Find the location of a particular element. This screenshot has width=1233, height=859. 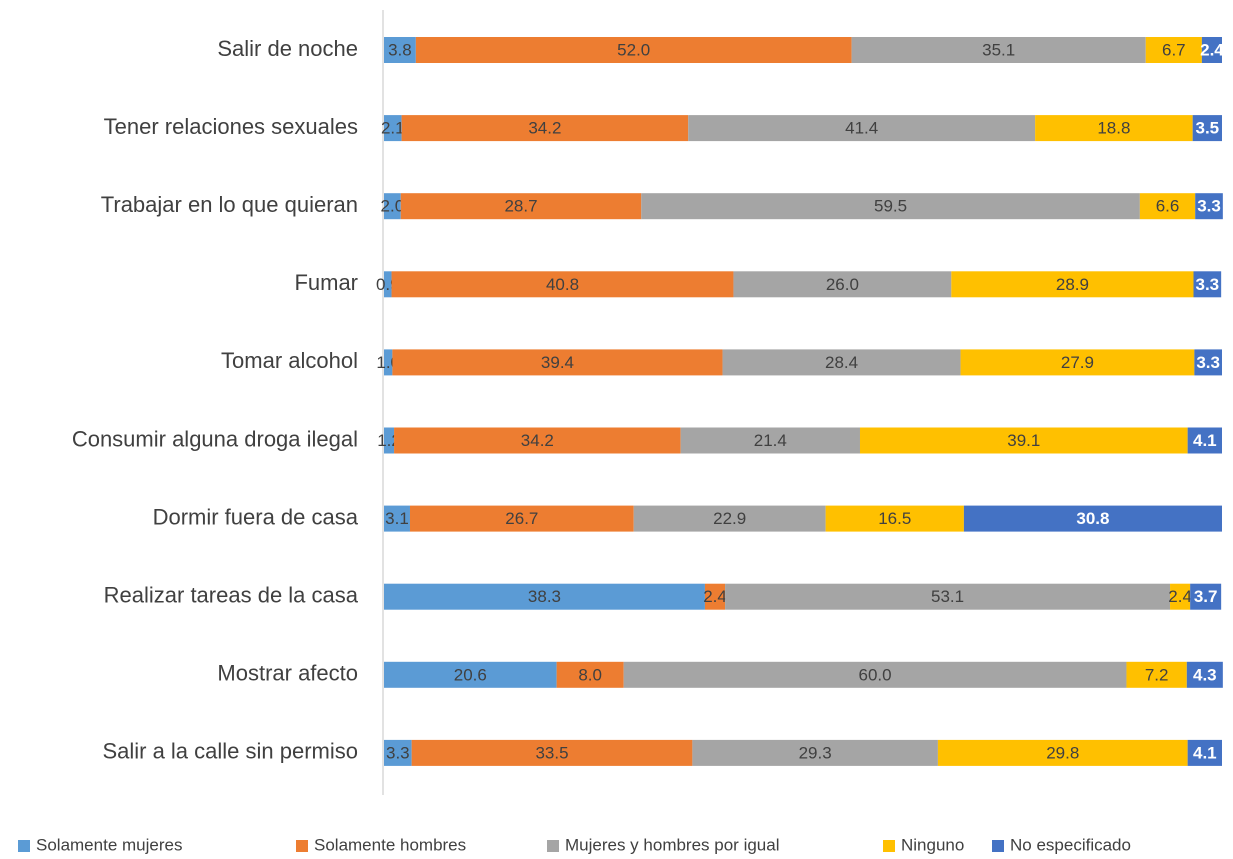

data-label: 41.4 is located at coordinates (861, 128).